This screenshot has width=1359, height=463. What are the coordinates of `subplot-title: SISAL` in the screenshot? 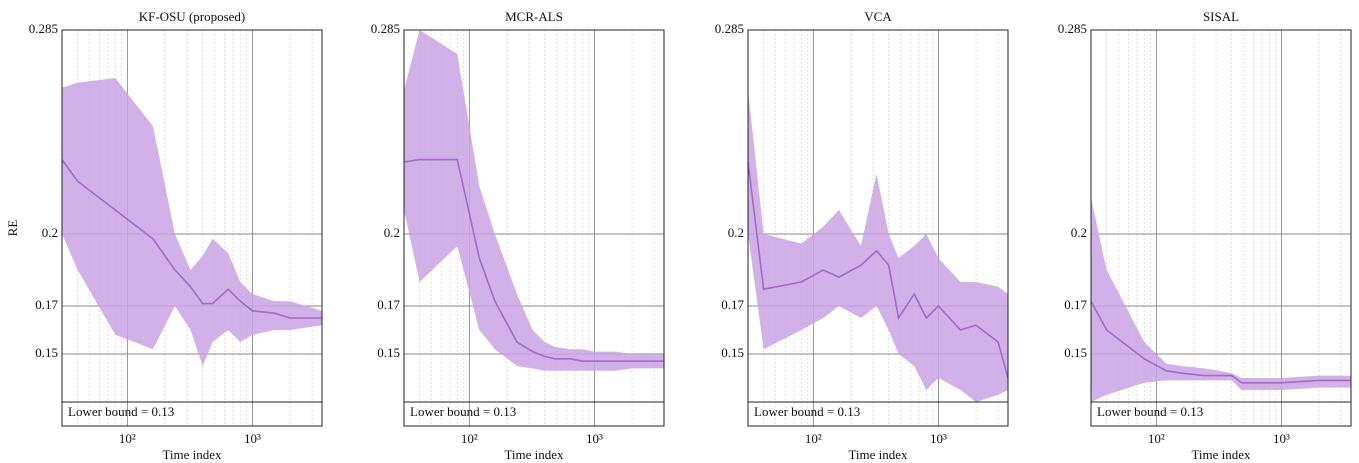 It's located at (1221, 16).